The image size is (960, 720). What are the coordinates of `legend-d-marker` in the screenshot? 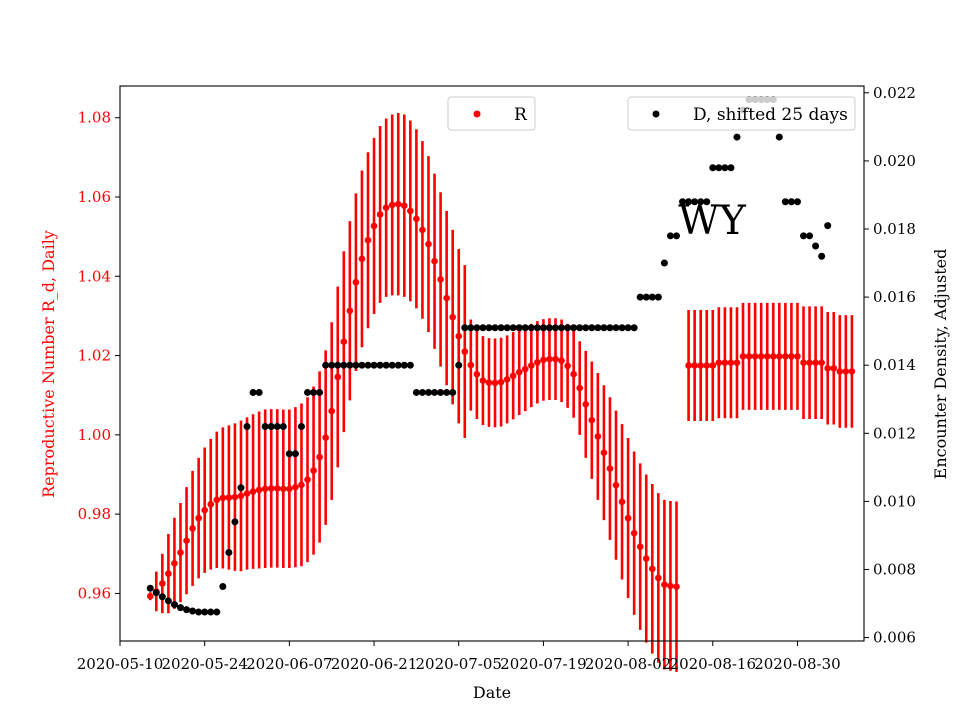 It's located at (656, 114).